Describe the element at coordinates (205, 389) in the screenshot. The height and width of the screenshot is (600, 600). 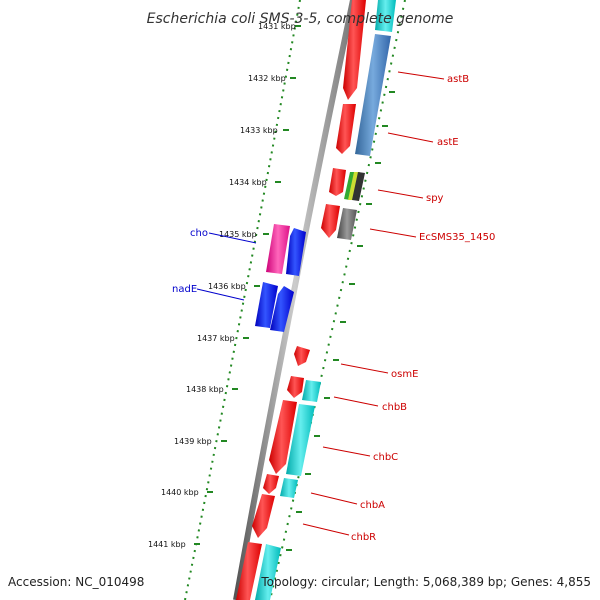
I see `ruler-label: 1438 kbp` at that location.